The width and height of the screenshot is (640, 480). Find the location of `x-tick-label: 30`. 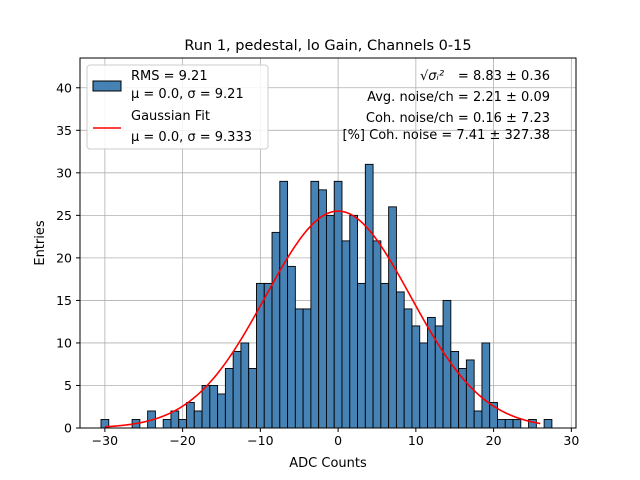

x-tick-label: 30 is located at coordinates (571, 440).